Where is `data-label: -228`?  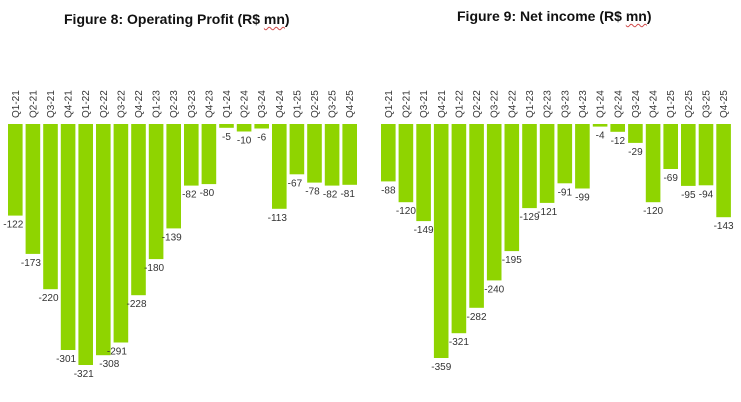
data-label: -228 is located at coordinates (136, 304).